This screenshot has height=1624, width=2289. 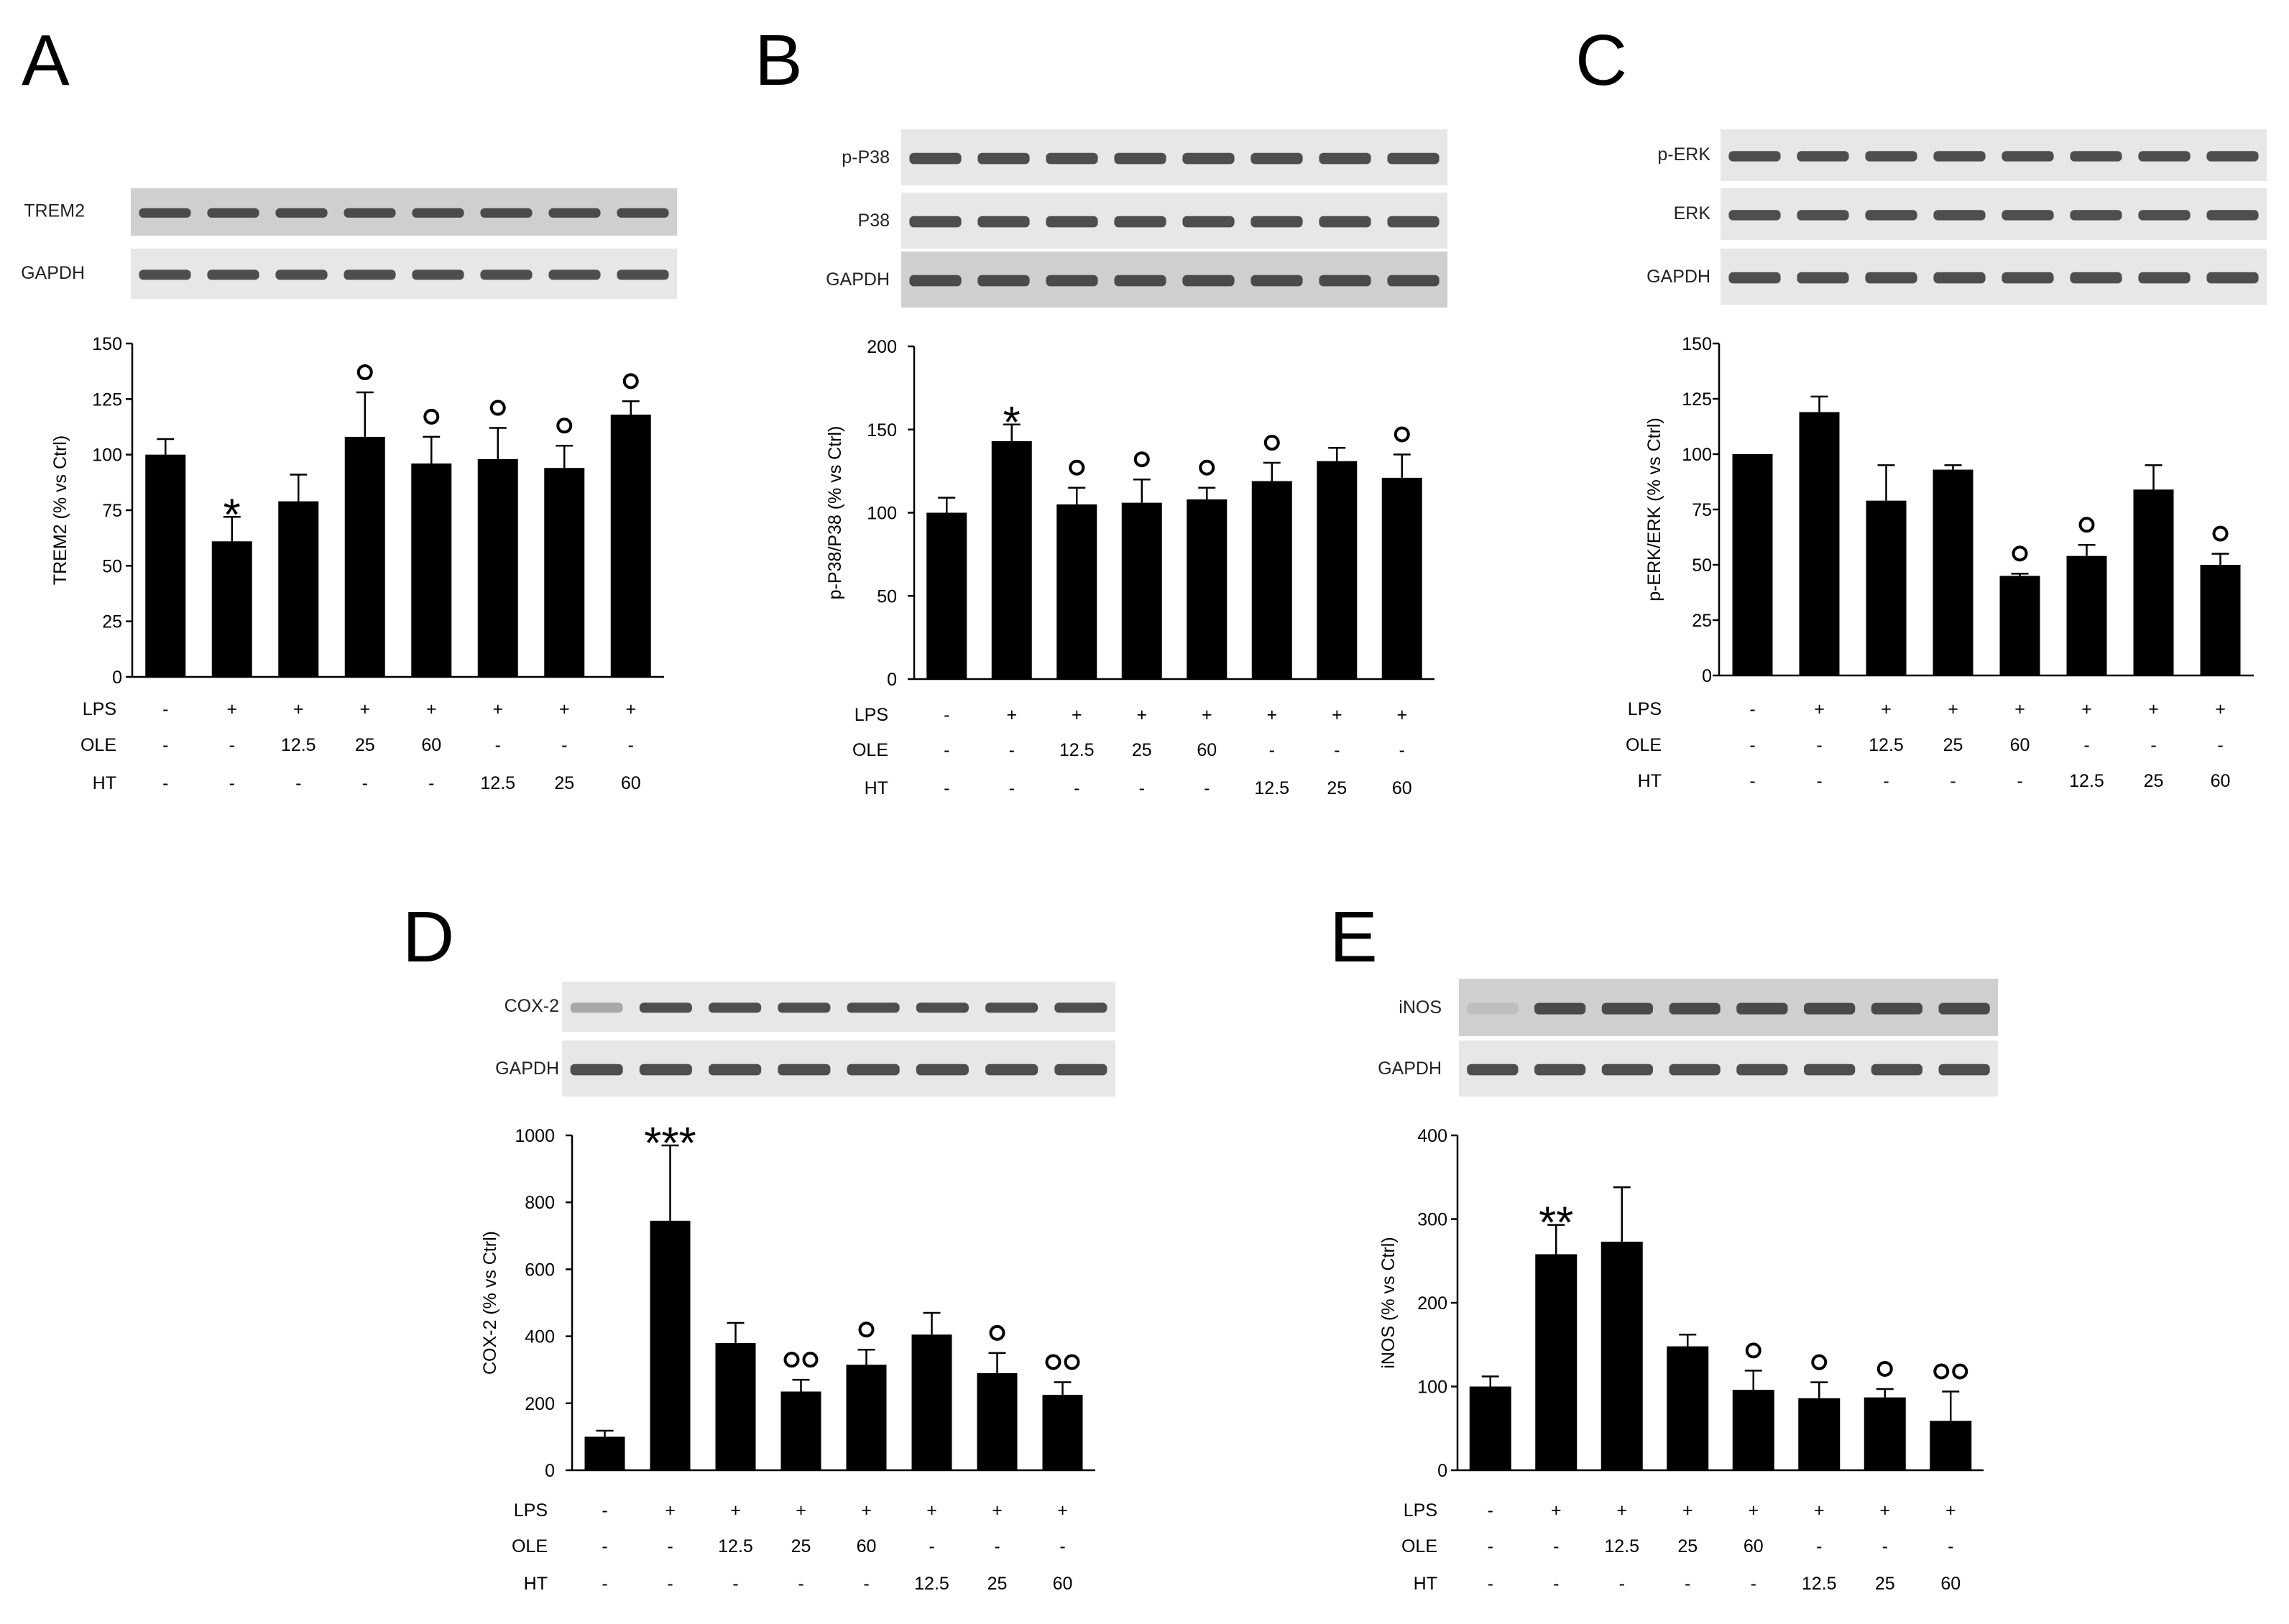 I want to click on blot-strip: p-P38, so click(x=1144, y=157).